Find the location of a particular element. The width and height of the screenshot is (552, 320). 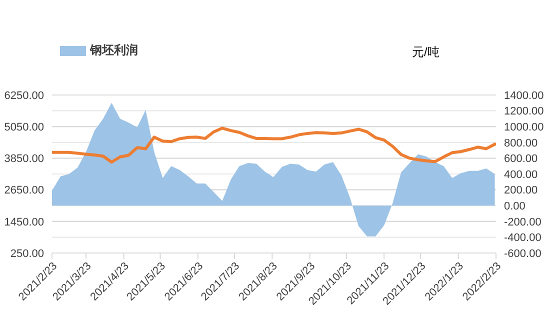

legend-label: 钢坯利润 is located at coordinates (113, 50).